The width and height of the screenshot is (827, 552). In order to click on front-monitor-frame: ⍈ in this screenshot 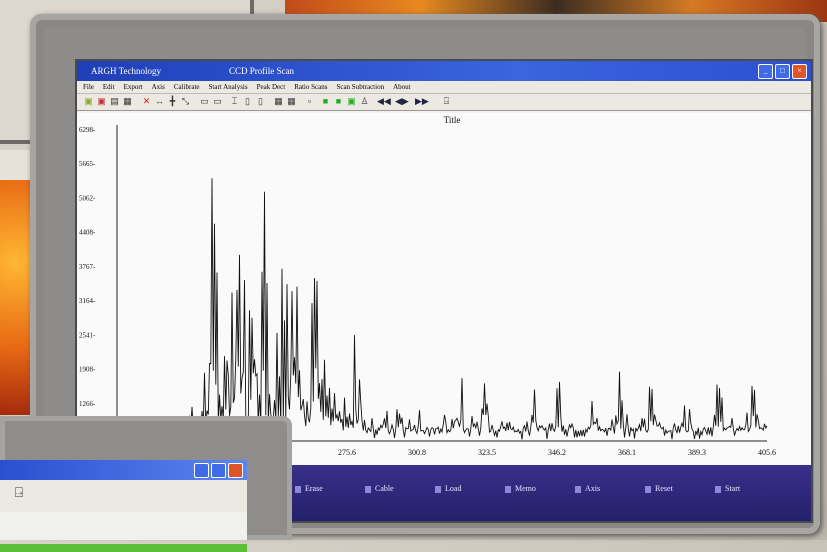, I will do `click(146, 484)`.